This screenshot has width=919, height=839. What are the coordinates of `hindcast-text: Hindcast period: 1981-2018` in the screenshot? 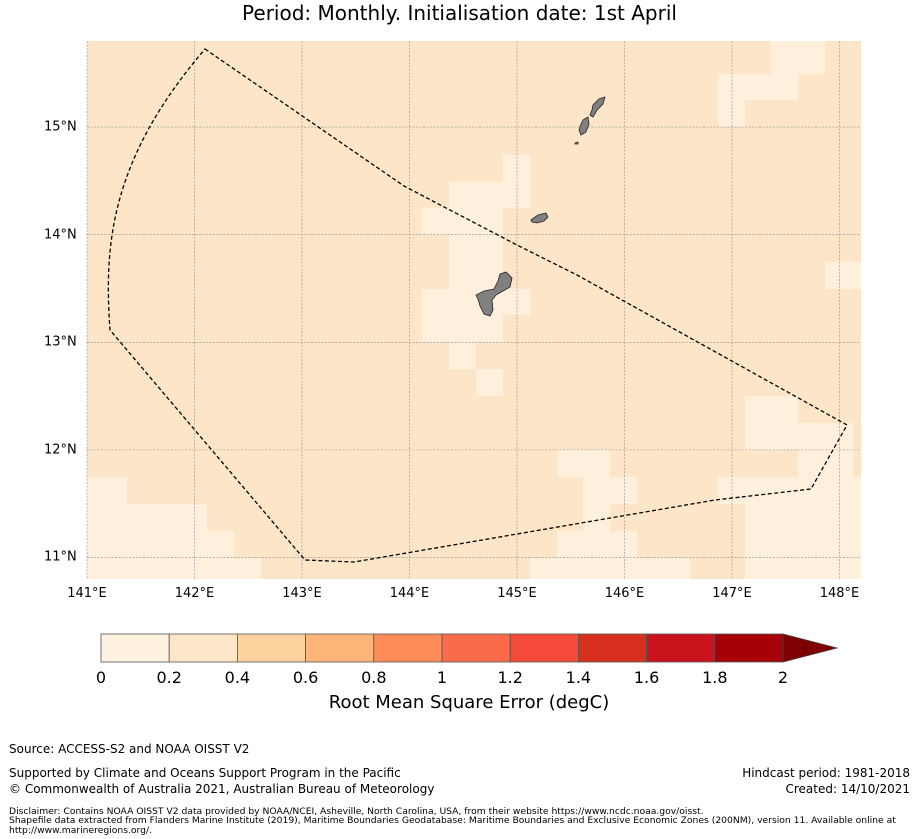 It's located at (826, 773).